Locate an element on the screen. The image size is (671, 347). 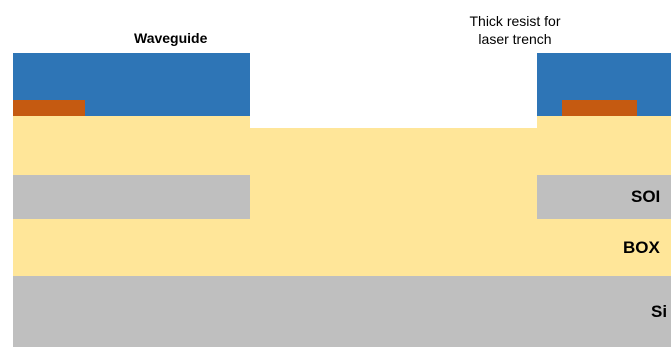
trench-oxide is located at coordinates (393, 173).